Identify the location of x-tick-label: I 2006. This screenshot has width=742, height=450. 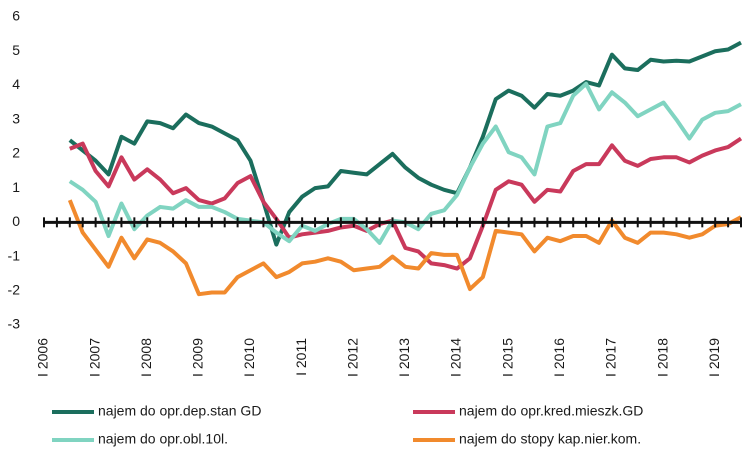
(43, 357).